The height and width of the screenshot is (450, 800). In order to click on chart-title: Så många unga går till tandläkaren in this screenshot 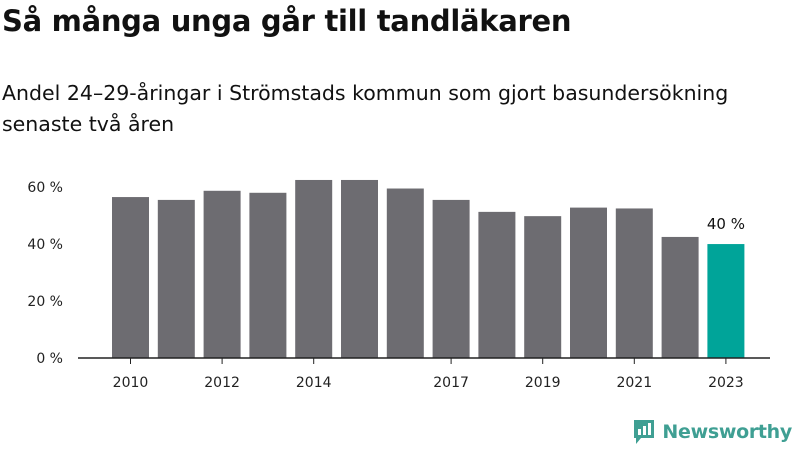, I will do `click(287, 21)`.